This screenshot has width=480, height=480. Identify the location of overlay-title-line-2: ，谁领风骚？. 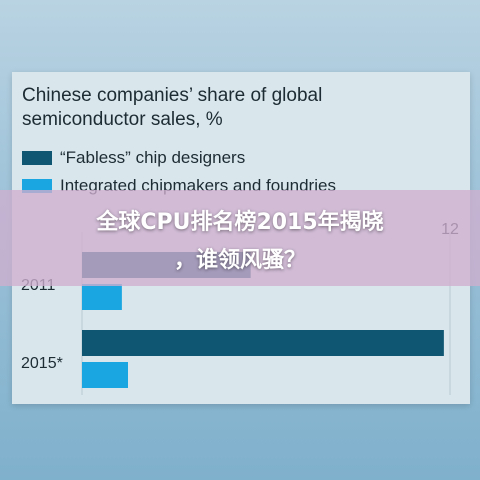
(239, 260).